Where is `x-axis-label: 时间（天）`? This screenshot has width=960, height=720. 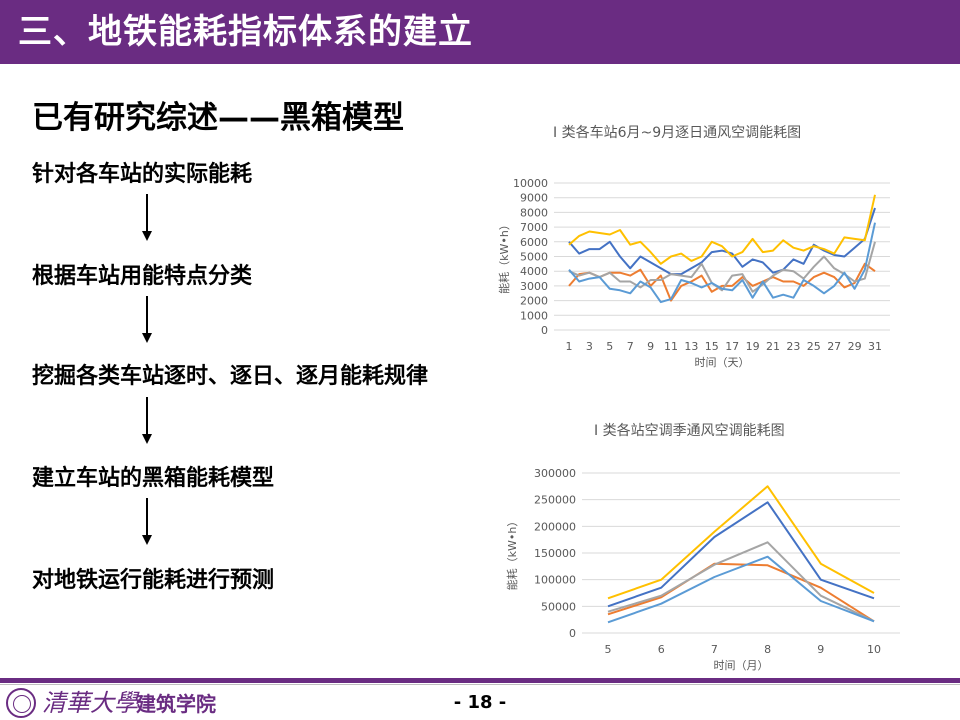
x-axis-label: 时间（天） is located at coordinates (722, 362).